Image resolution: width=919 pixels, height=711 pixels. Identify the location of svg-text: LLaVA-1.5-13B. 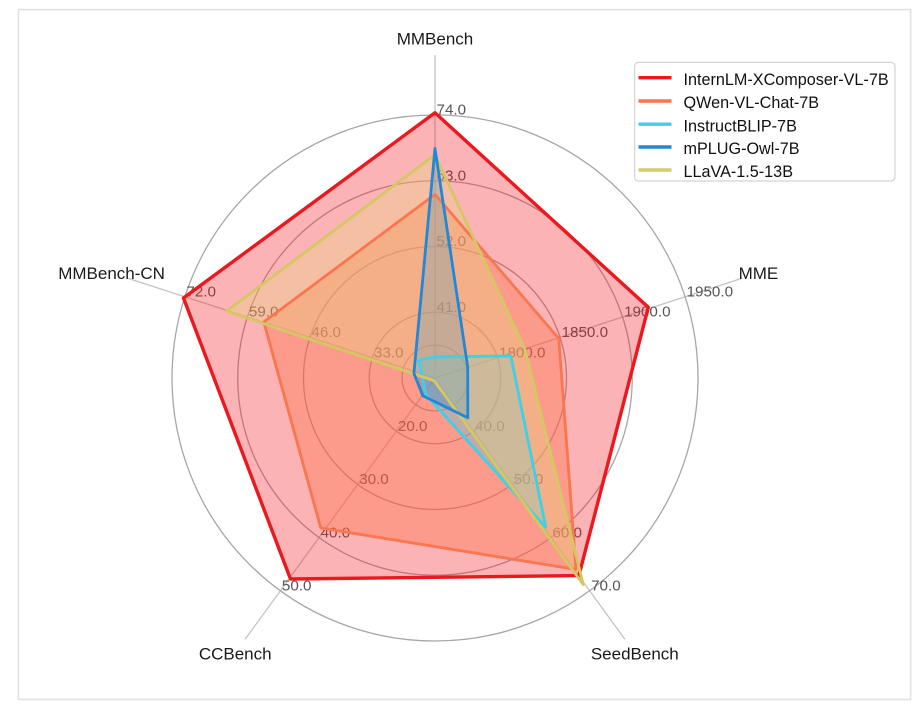
(739, 172).